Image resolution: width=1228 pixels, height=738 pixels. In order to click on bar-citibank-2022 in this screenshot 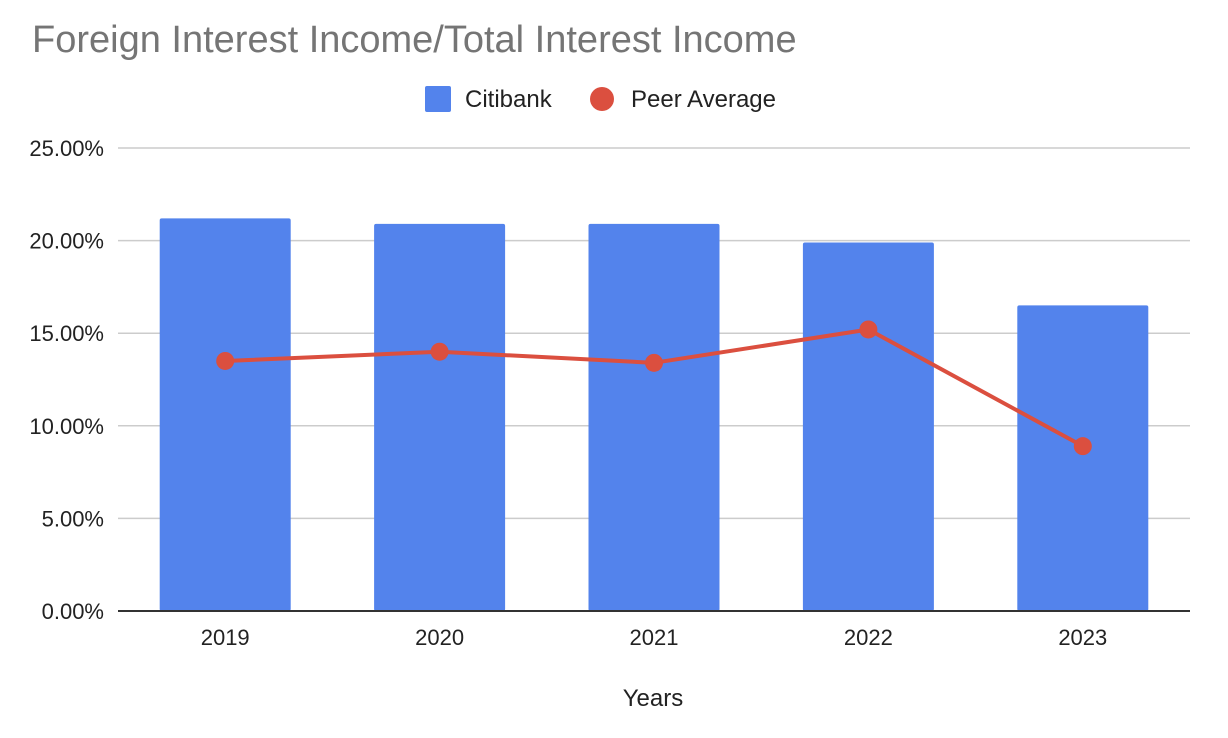, I will do `click(868, 426)`.